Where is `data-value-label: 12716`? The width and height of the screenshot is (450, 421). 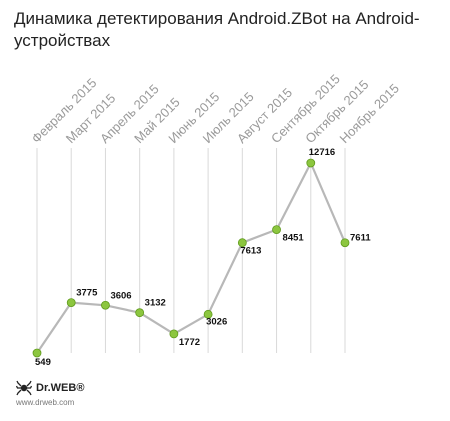 data-value-label: 12716 is located at coordinates (322, 152).